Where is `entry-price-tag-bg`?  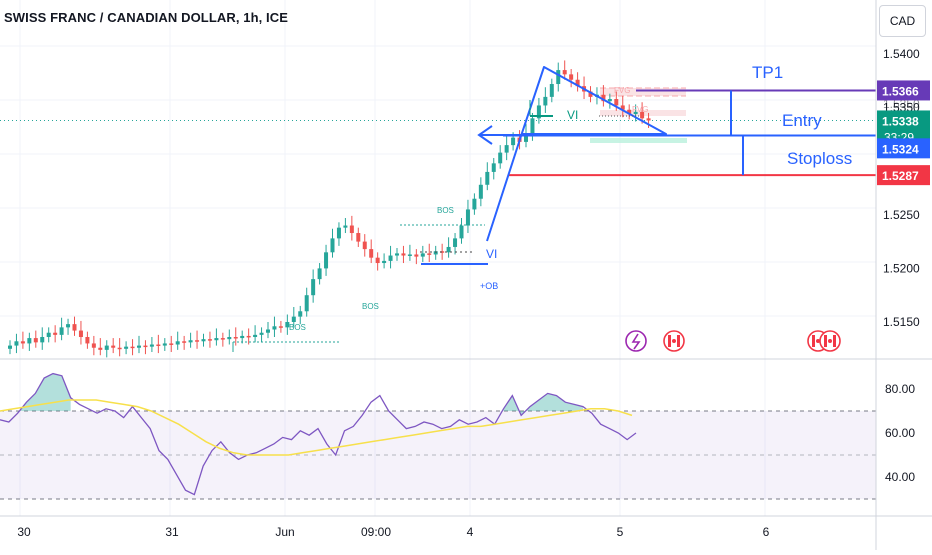
entry-price-tag-bg is located at coordinates (903, 148).